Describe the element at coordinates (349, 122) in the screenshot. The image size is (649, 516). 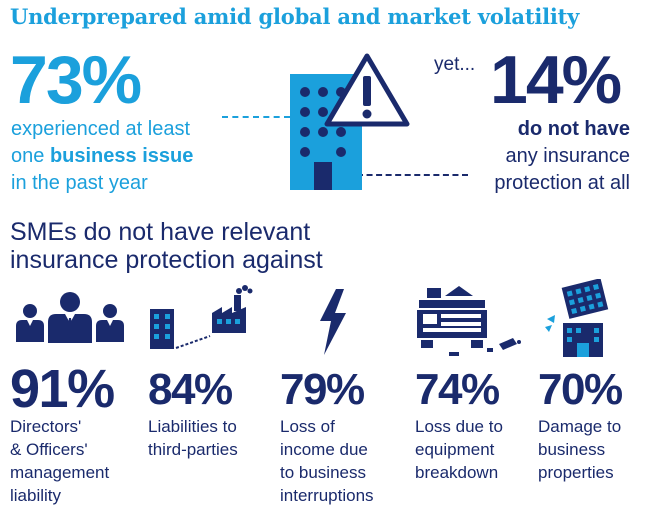
I see `warning-building-icon` at that location.